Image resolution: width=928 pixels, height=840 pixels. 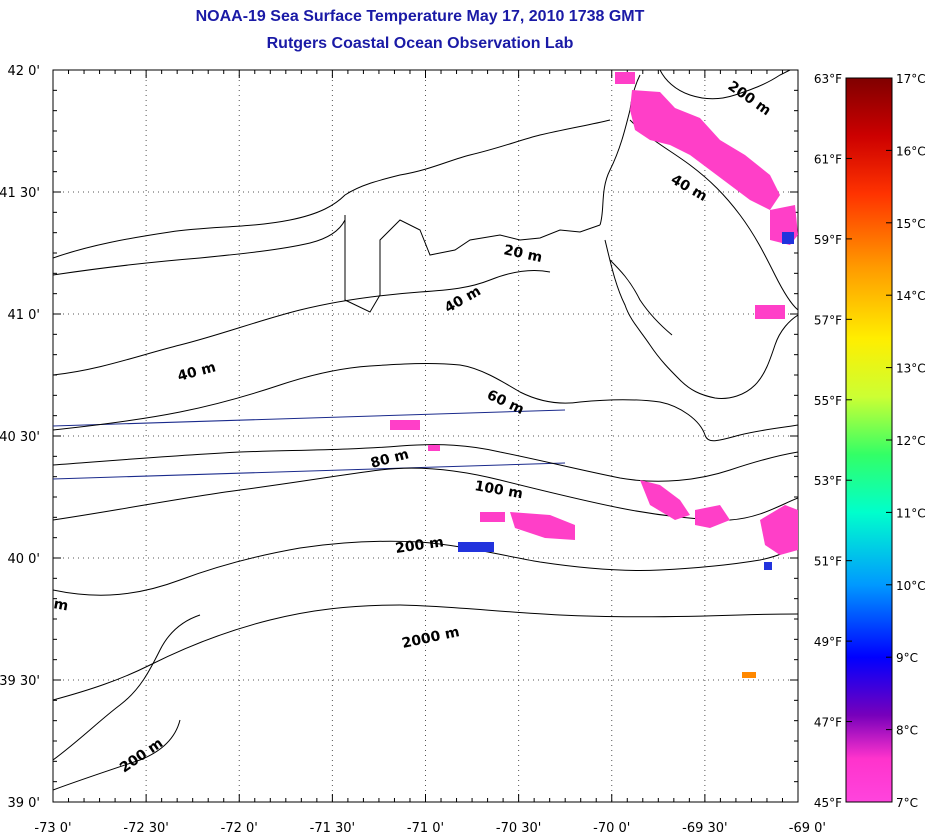 What do you see at coordinates (907, 731) in the screenshot?
I see `colorbar-c-label: 8°C` at bounding box center [907, 731].